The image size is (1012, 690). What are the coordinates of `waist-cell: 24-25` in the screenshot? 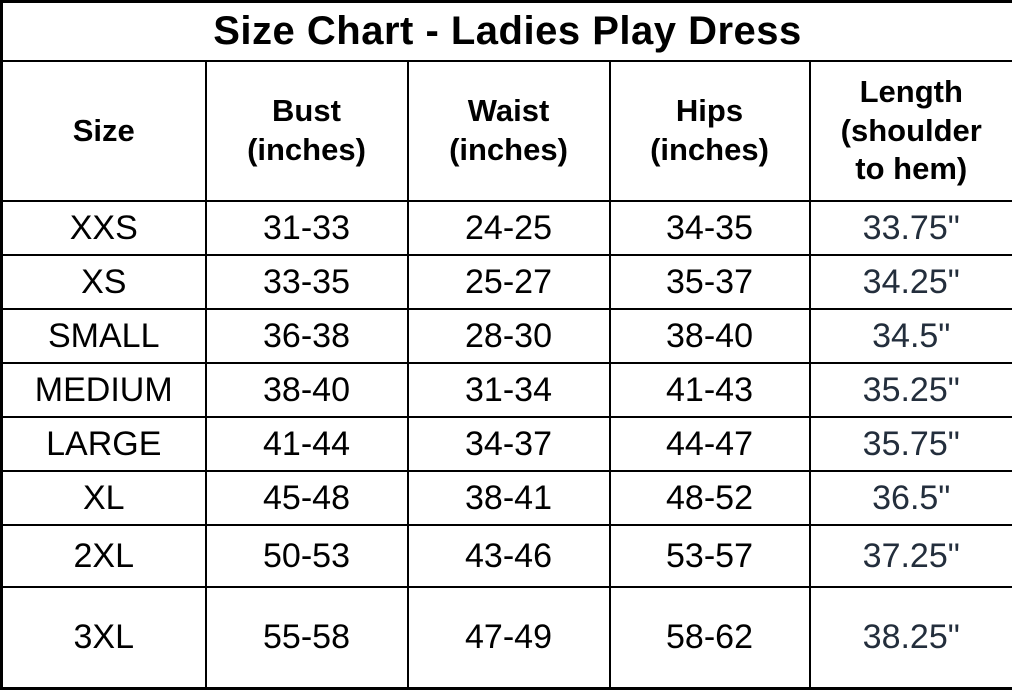 It's located at (508, 228).